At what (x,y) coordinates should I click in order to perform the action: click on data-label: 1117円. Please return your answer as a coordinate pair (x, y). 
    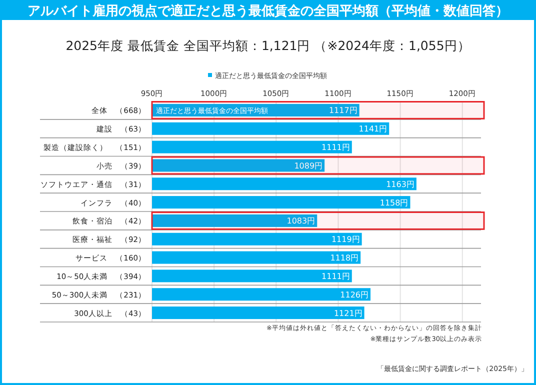
    Looking at the image, I should click on (343, 111).